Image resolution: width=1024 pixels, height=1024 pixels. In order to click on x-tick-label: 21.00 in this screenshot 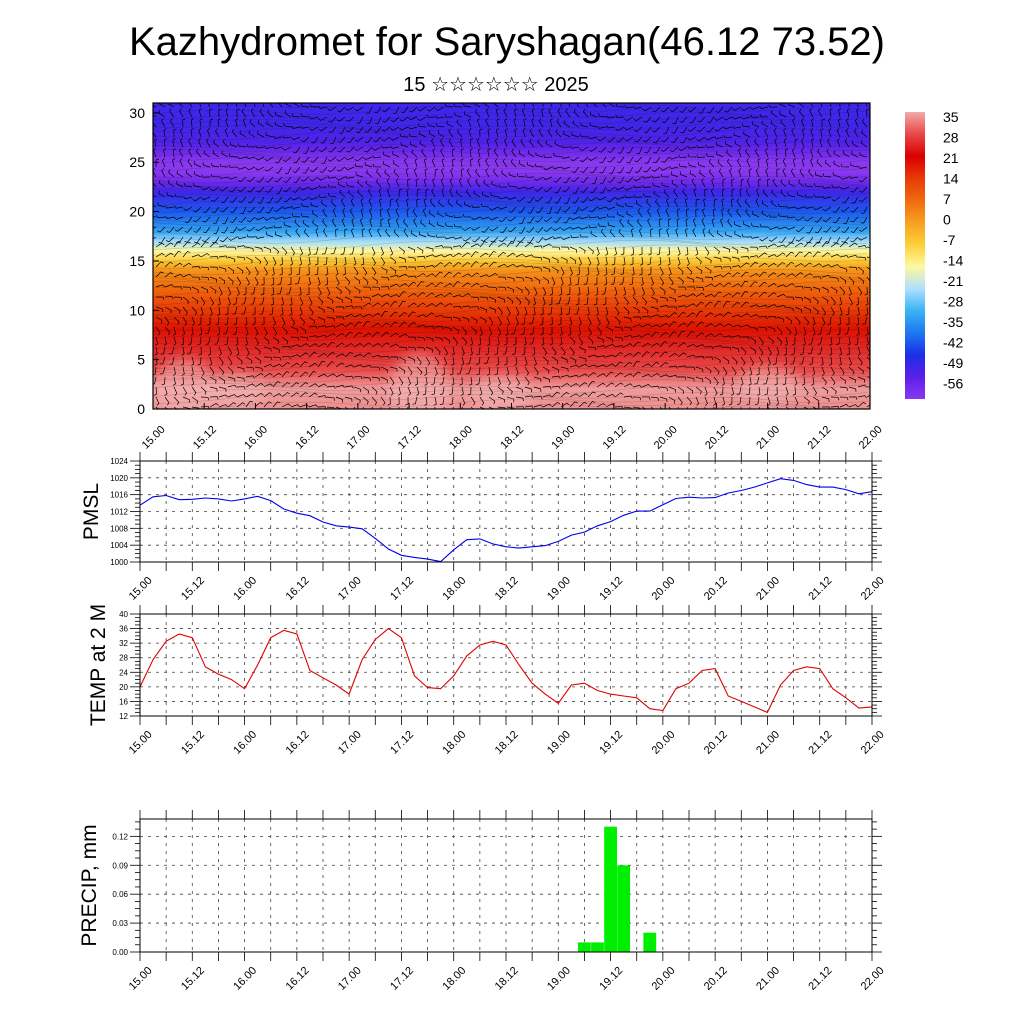, I will do `click(768, 438)`.